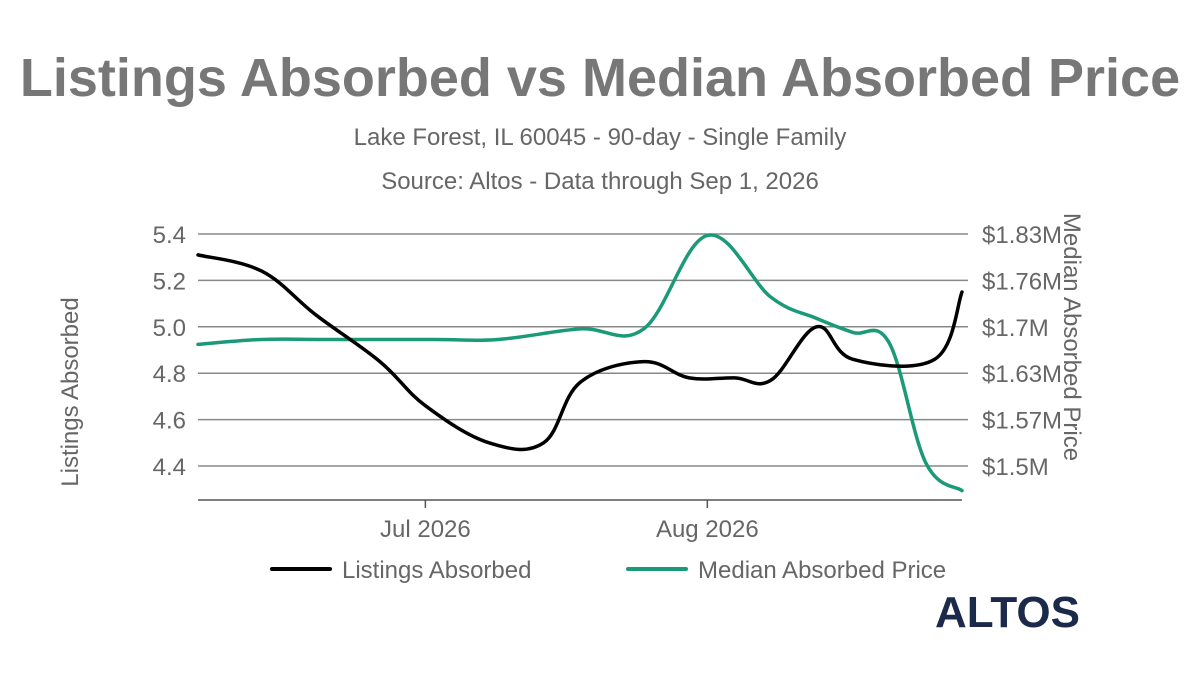  What do you see at coordinates (169, 421) in the screenshot?
I see `left-tick-label: 4.6` at bounding box center [169, 421].